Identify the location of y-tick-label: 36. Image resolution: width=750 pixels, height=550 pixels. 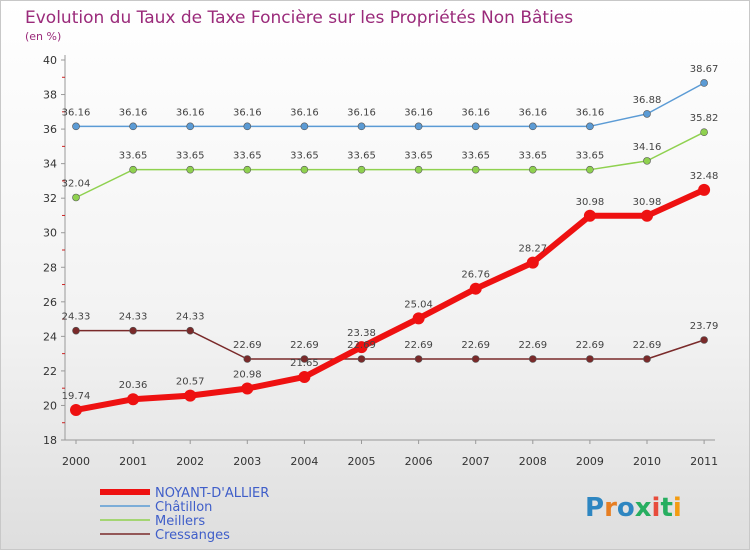
(50, 129).